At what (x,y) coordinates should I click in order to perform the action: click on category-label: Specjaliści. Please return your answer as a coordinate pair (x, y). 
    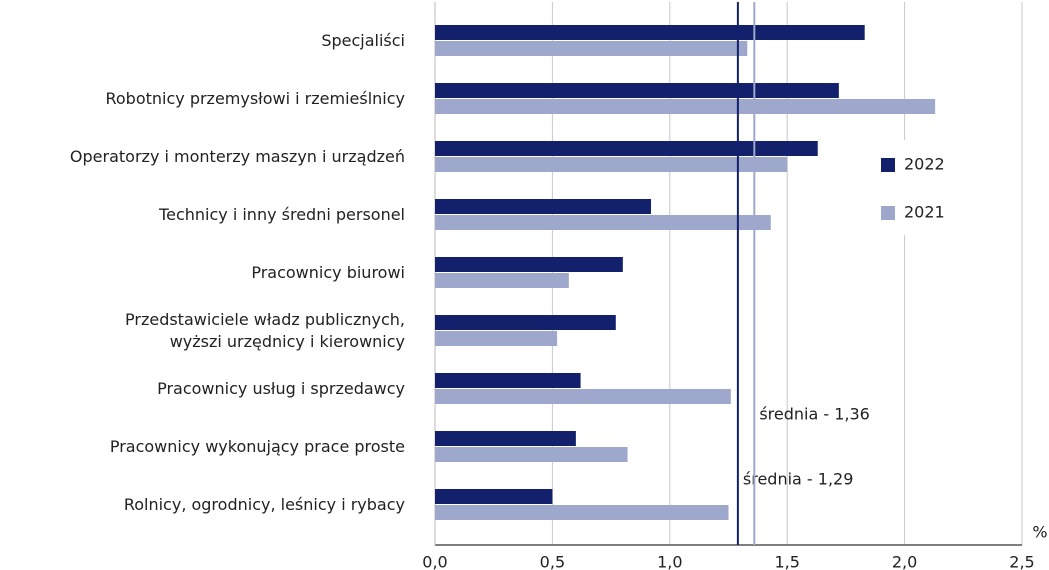
    Looking at the image, I should click on (363, 40).